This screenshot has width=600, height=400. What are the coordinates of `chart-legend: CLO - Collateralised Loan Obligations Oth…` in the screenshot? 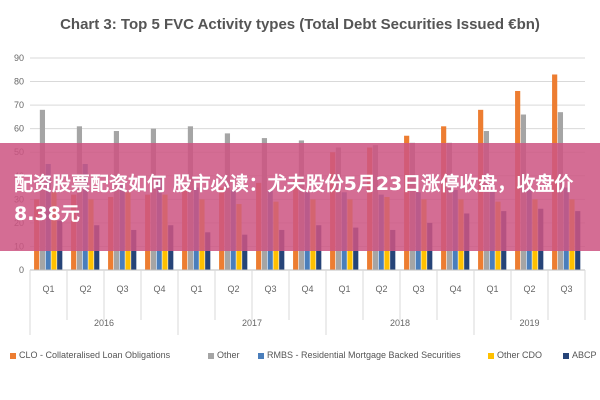 It's located at (303, 359).